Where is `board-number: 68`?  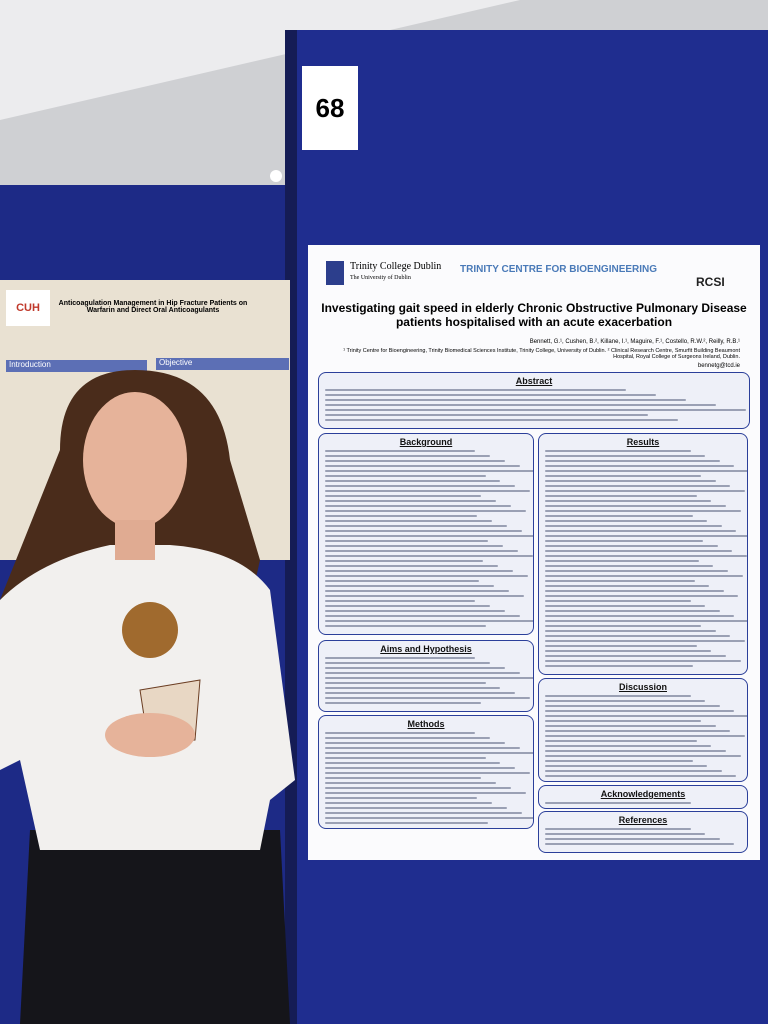 board-number: 68 is located at coordinates (330, 108).